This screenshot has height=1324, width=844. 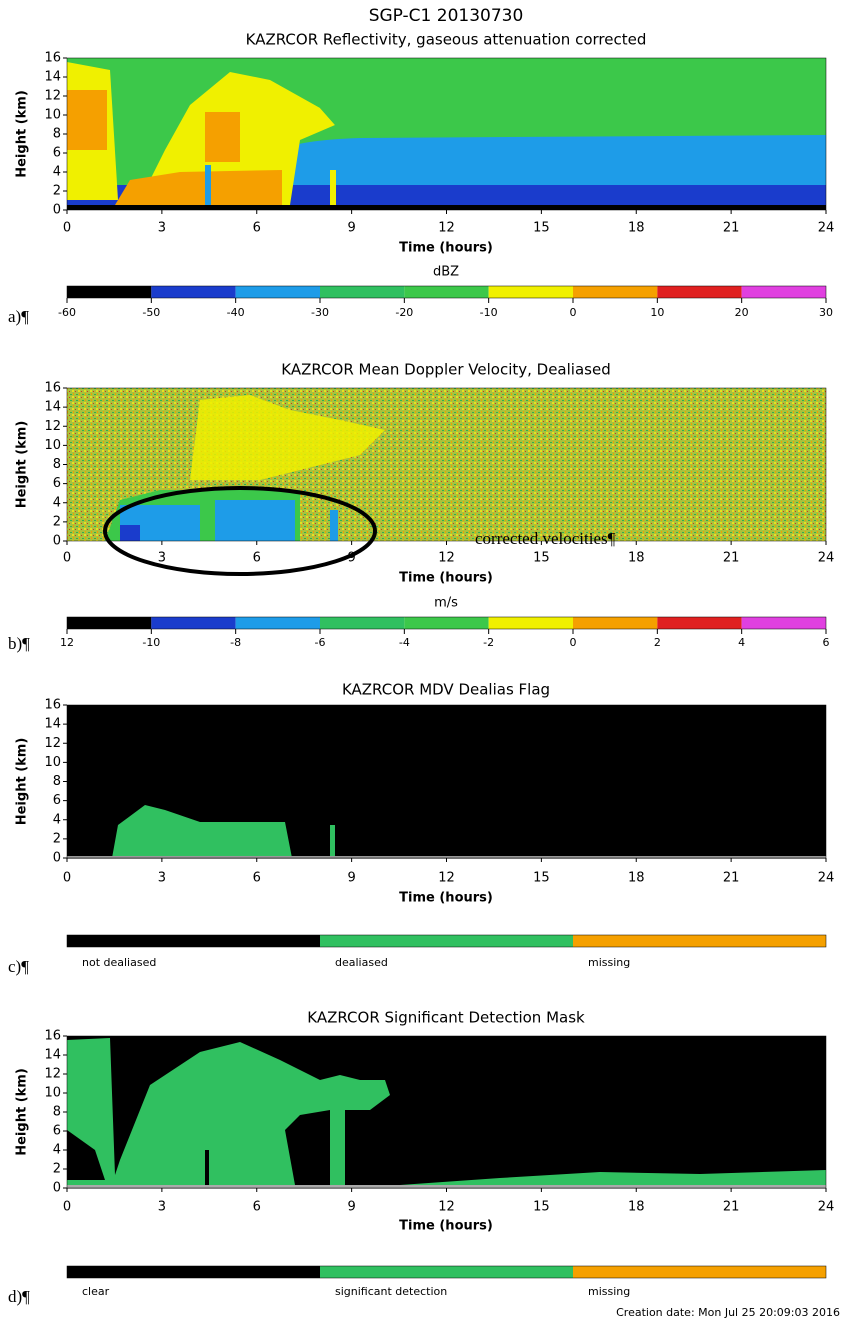 What do you see at coordinates (488, 642) in the screenshot?
I see `colorbar-tick-label: -2` at bounding box center [488, 642].